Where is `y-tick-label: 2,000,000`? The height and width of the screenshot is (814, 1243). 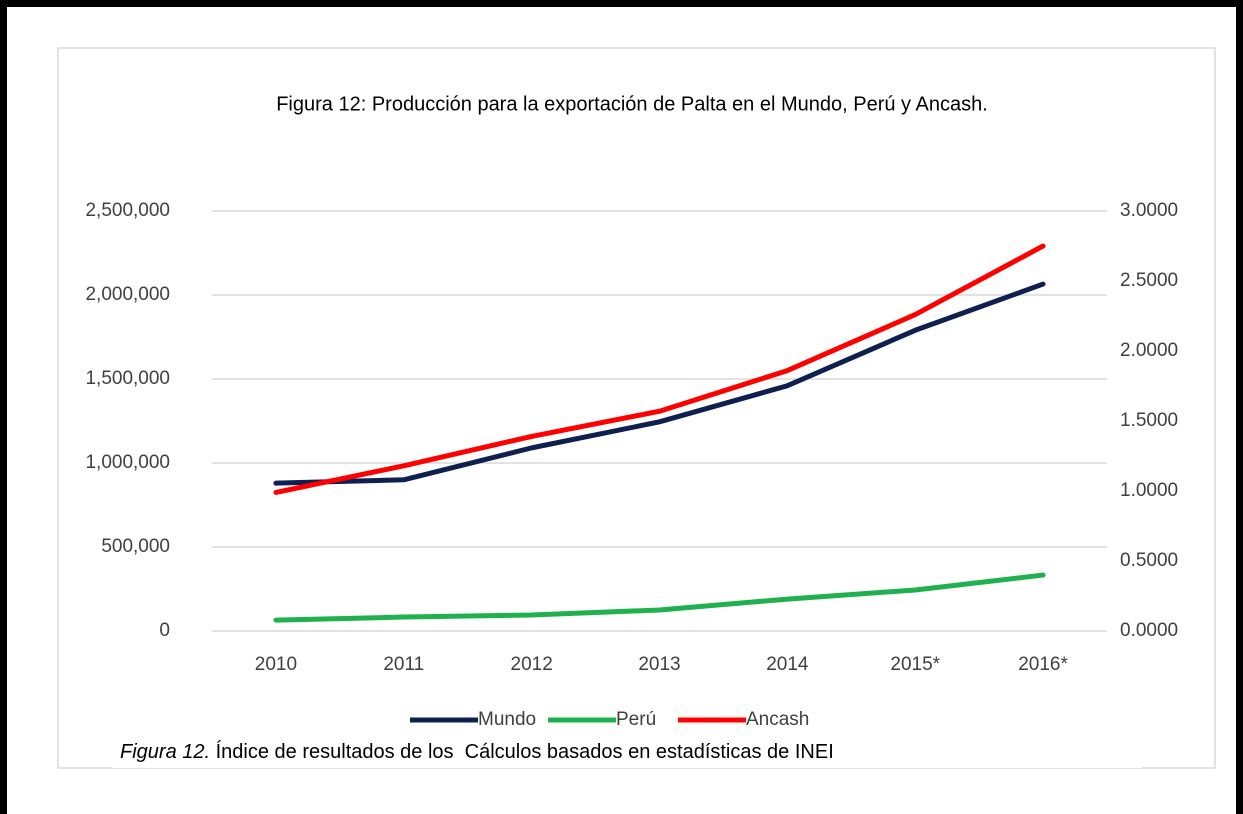
y-tick-label: 2,000,000 is located at coordinates (127, 294).